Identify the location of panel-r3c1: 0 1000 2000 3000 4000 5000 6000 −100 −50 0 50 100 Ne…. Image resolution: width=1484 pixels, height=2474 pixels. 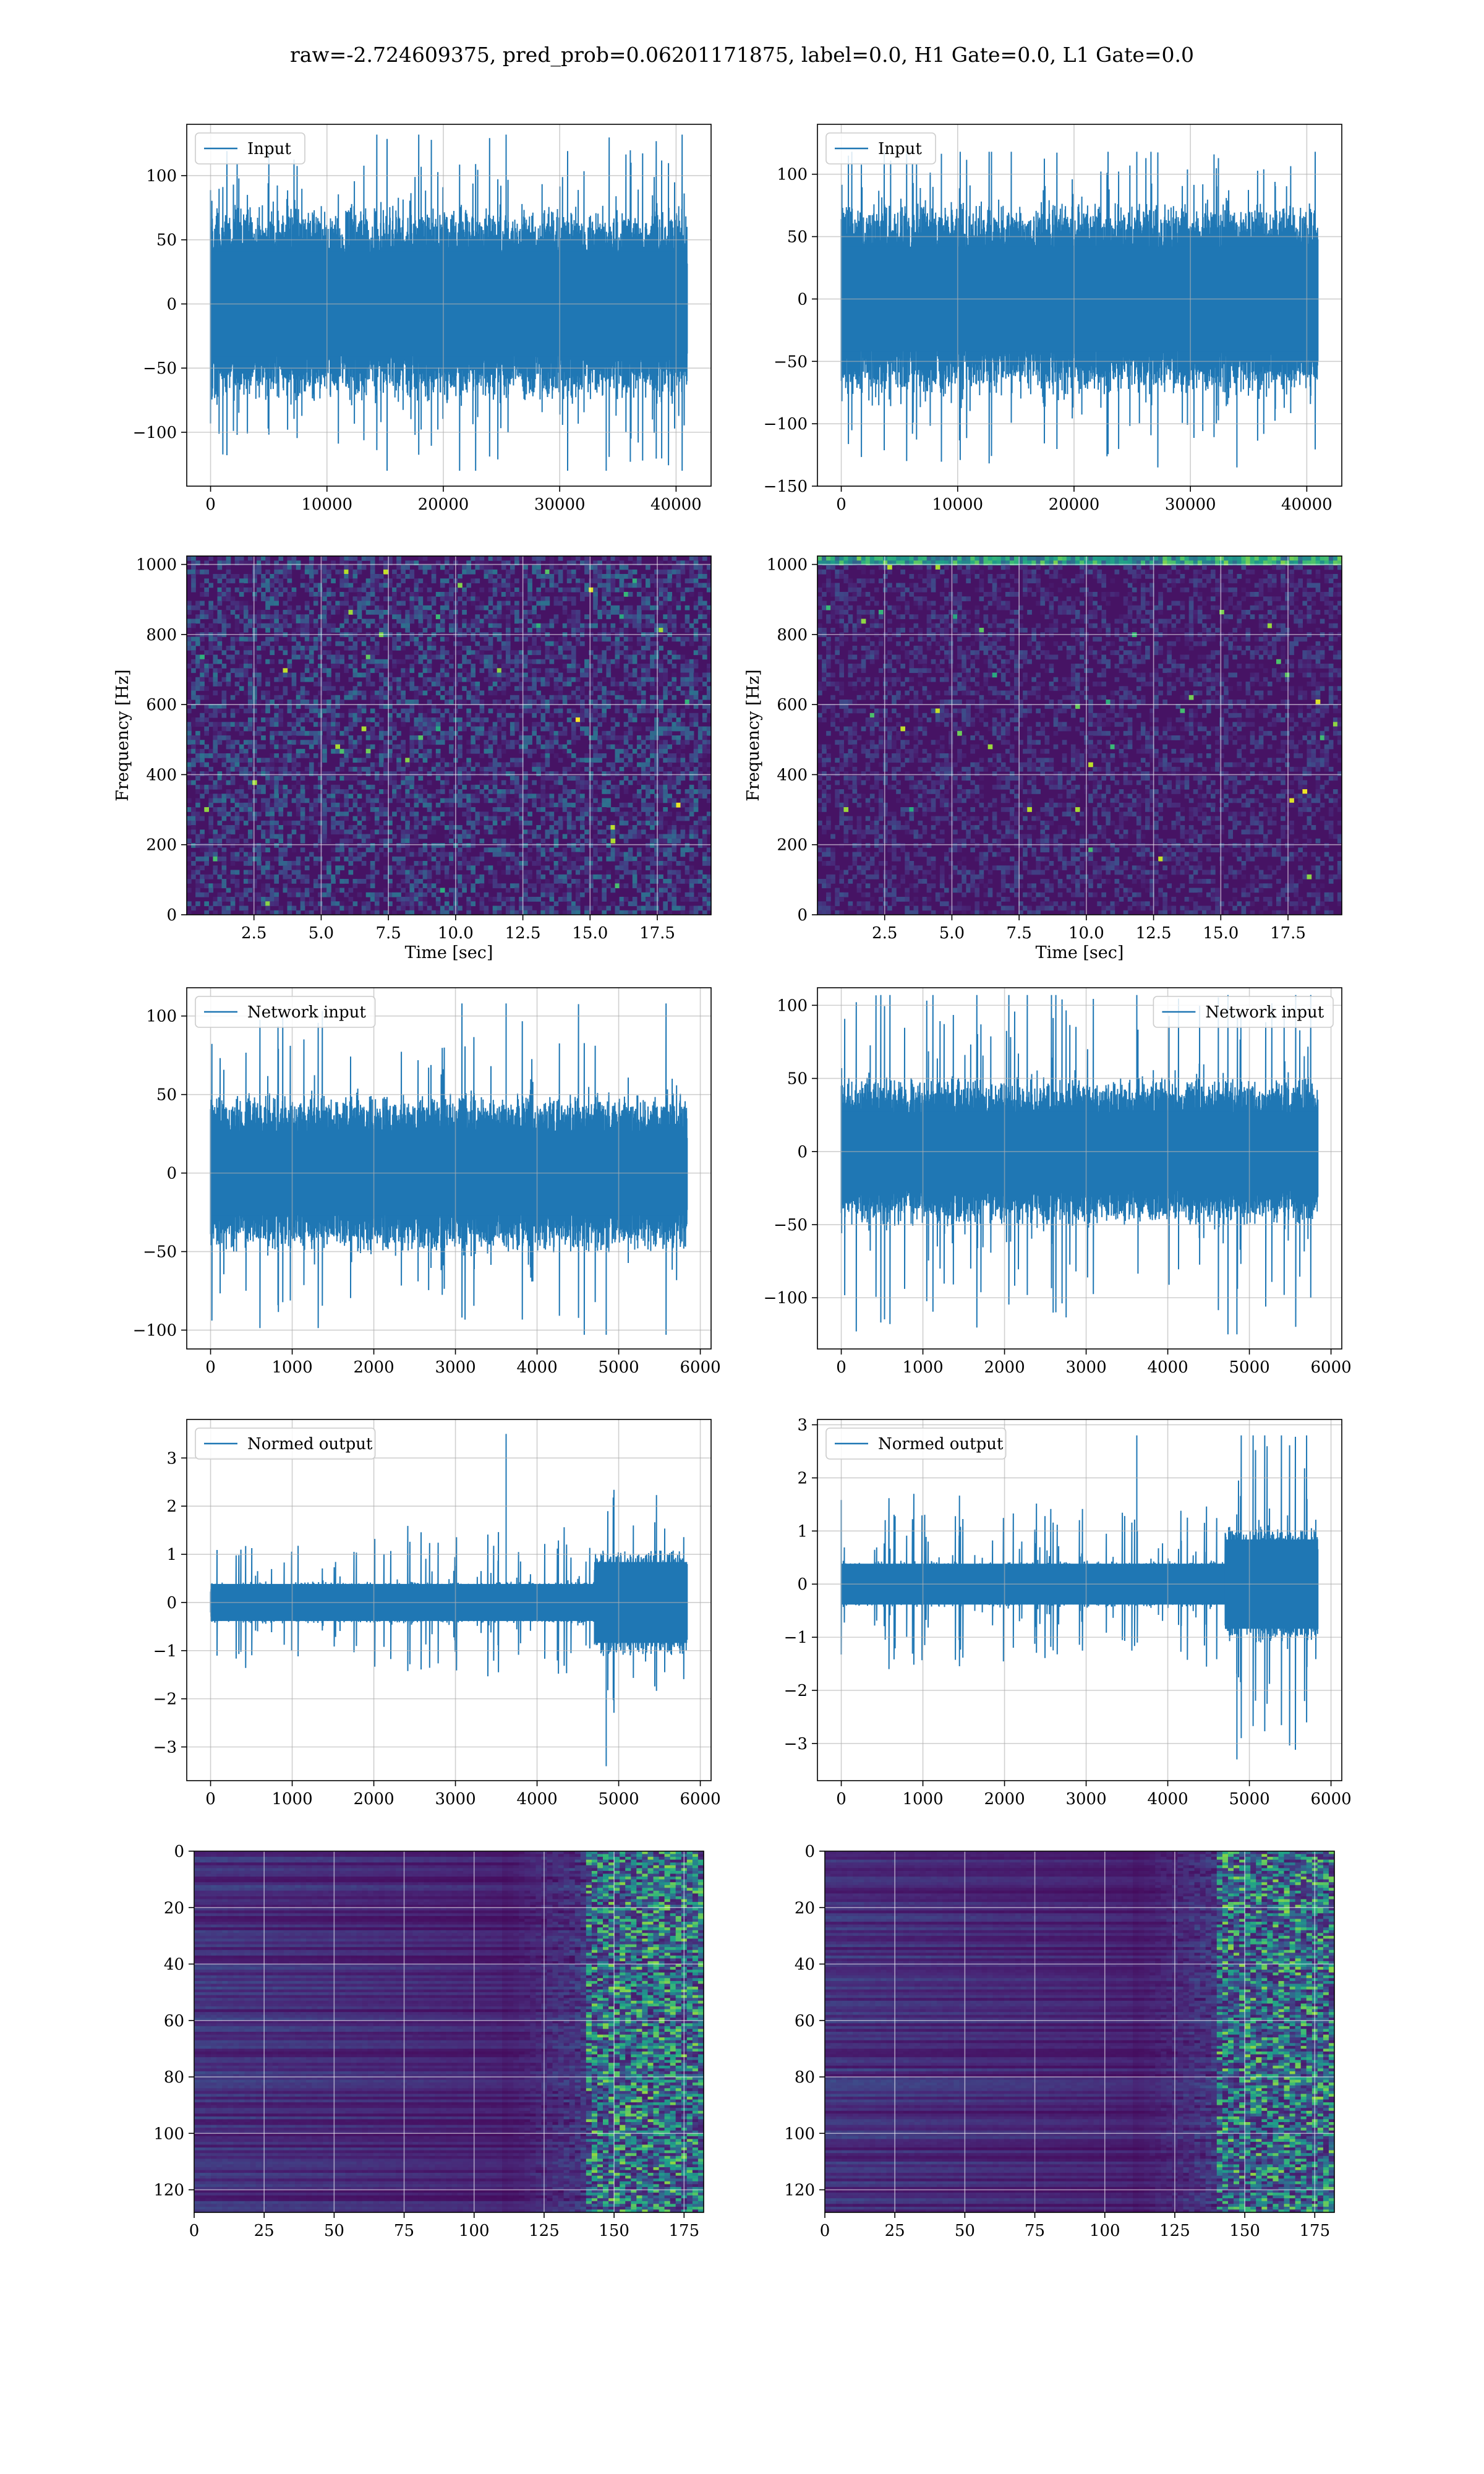
(427, 1182).